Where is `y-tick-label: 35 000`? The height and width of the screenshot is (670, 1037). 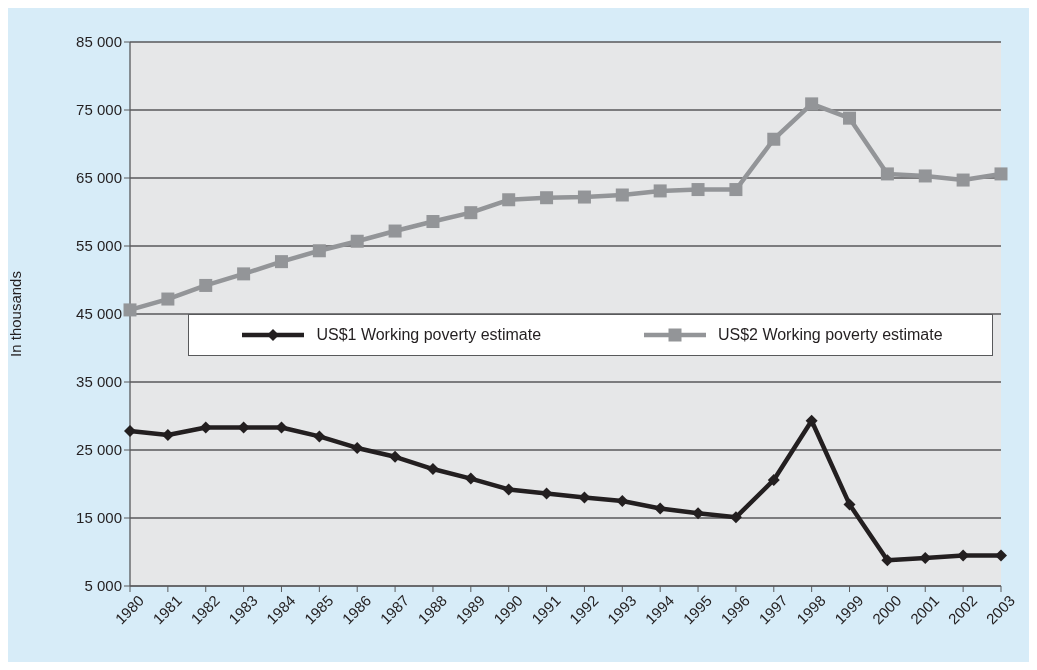 y-tick-label: 35 000 is located at coordinates (99, 382).